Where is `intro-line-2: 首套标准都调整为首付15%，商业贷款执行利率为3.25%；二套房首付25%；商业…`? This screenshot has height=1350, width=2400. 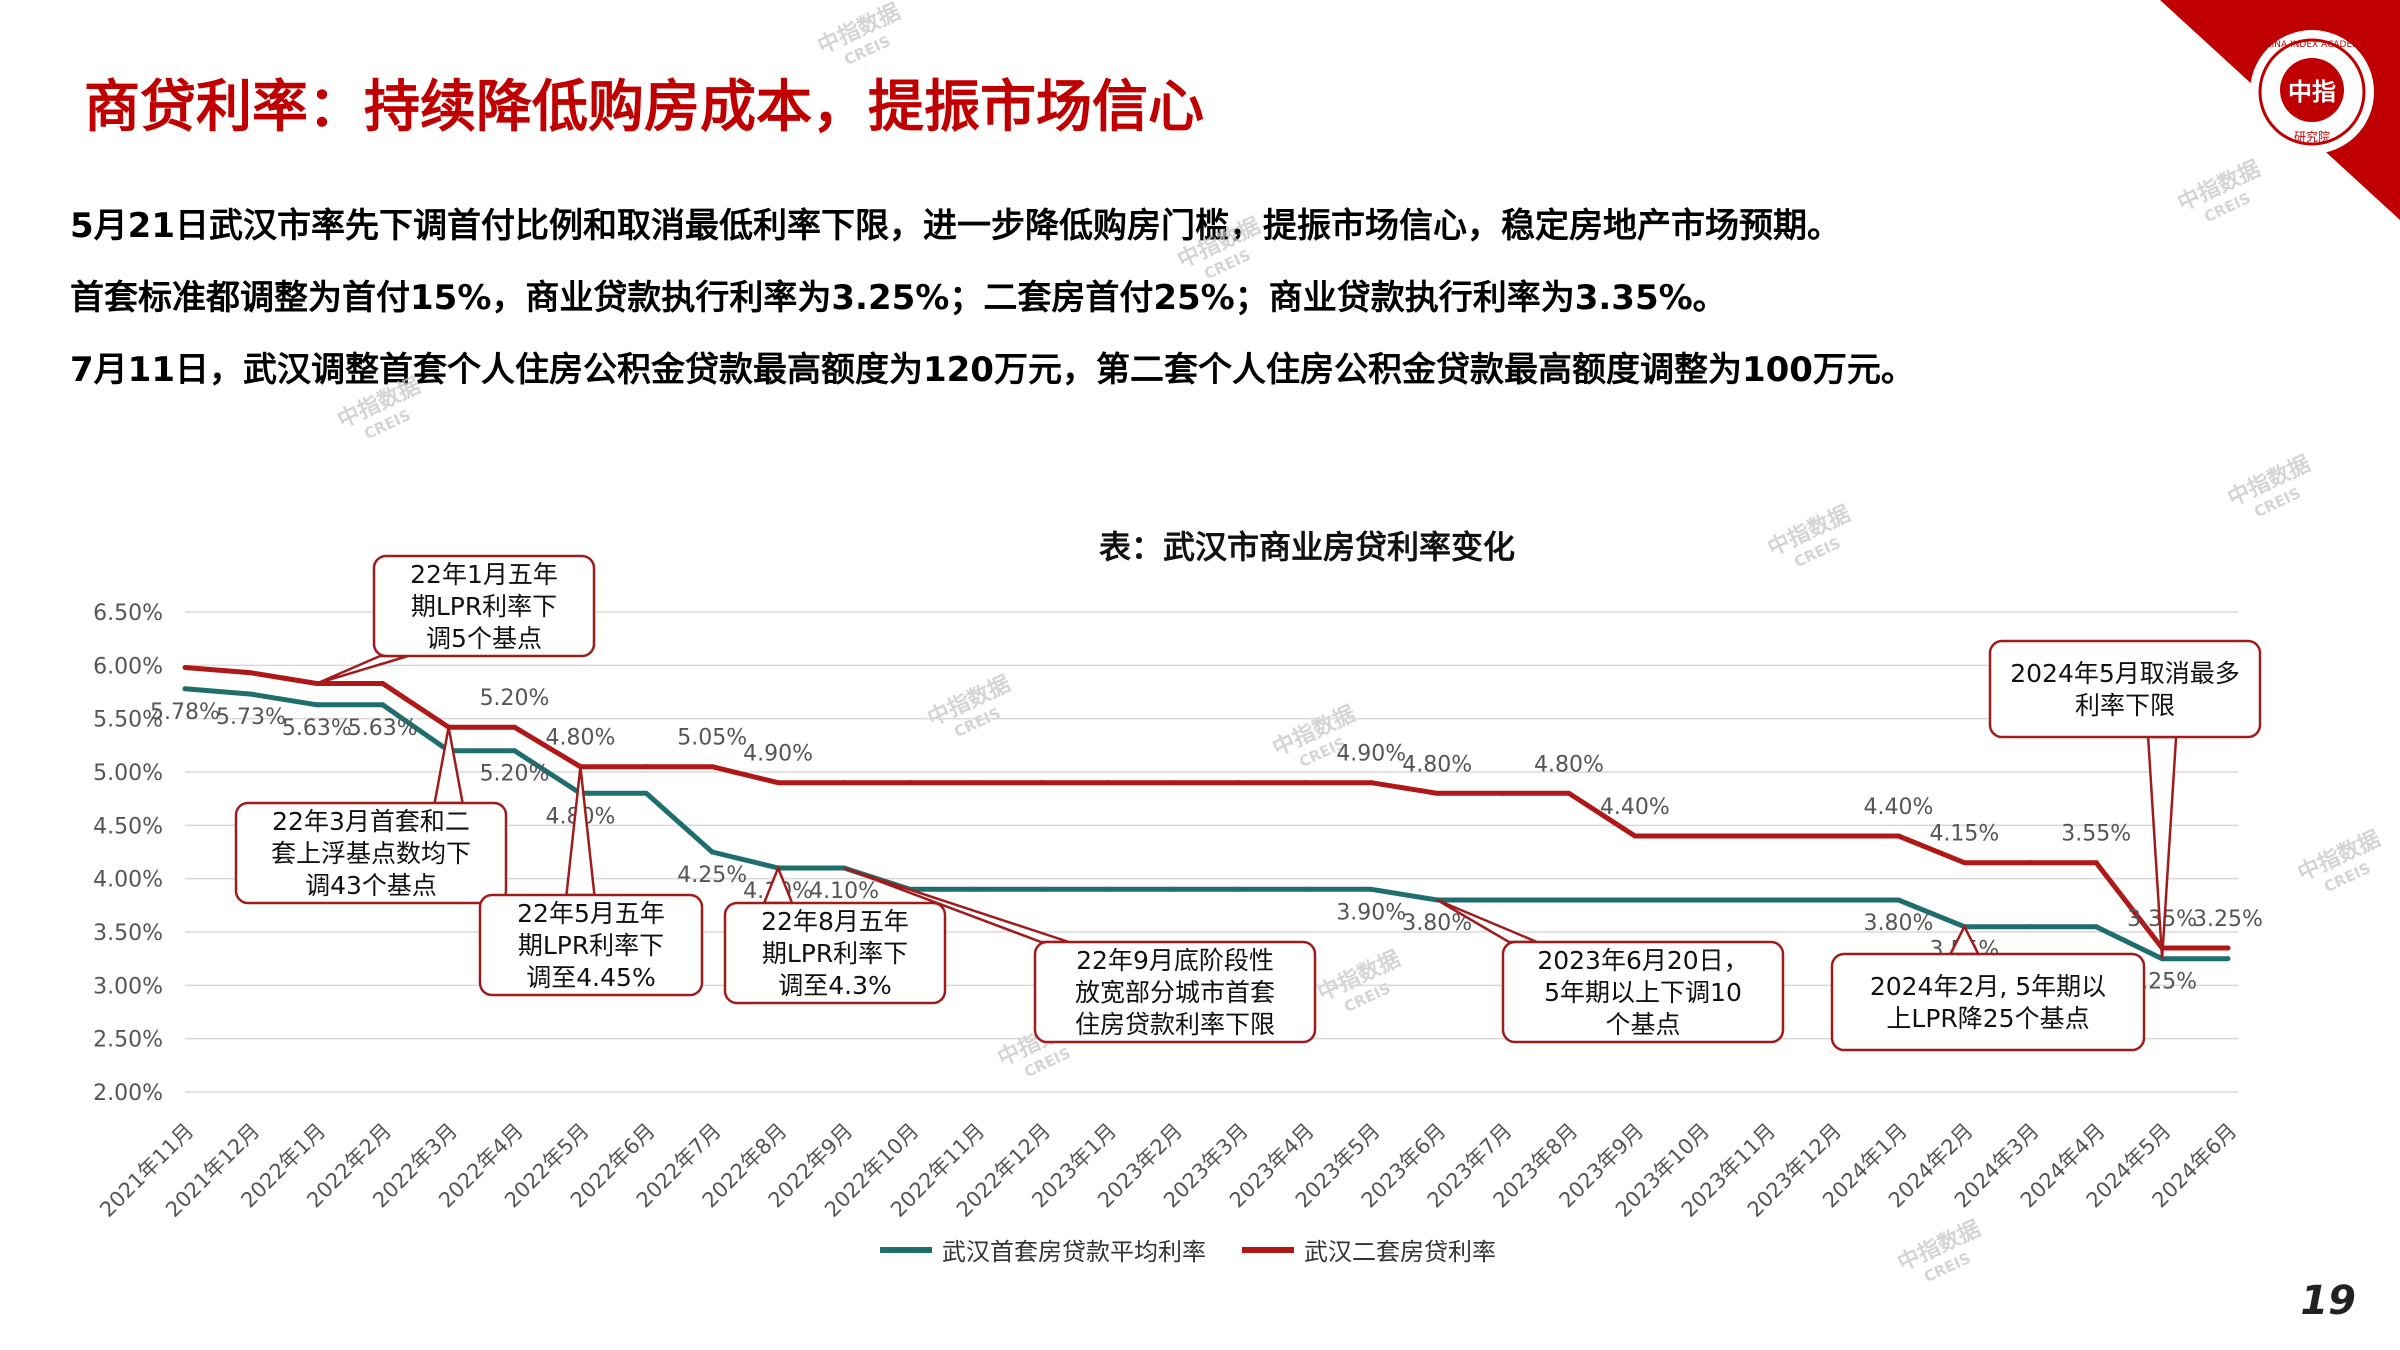
intro-line-2: 首套标准都调整为首付15%，商业贷款执行利率为3.25%；二套房首付25%；商业… is located at coordinates (898, 298).